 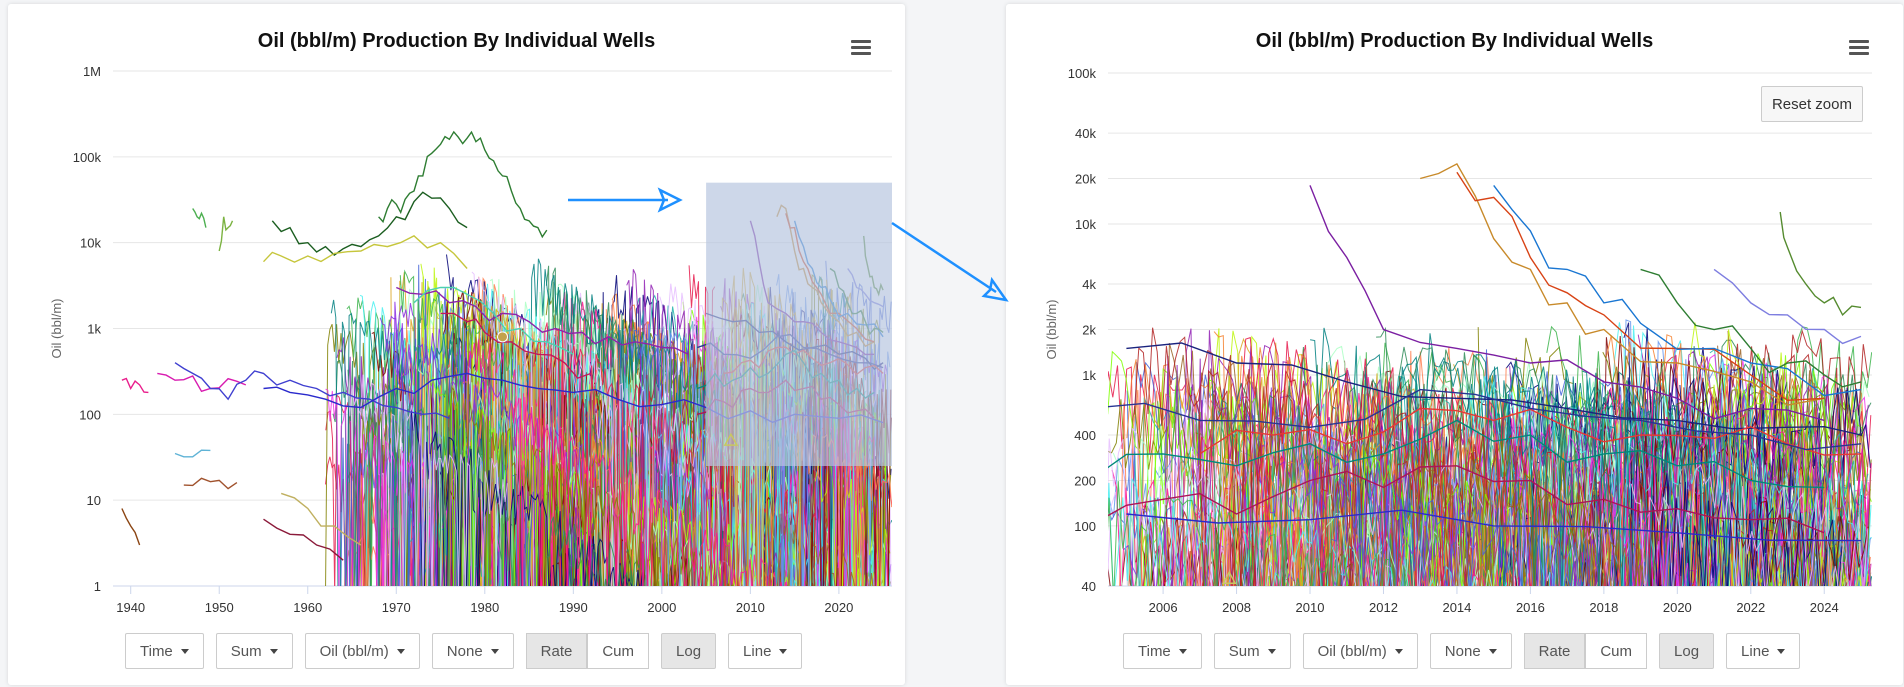 What do you see at coordinates (1811, 104) in the screenshot?
I see `reset-zoom-button: Reset zoom` at bounding box center [1811, 104].